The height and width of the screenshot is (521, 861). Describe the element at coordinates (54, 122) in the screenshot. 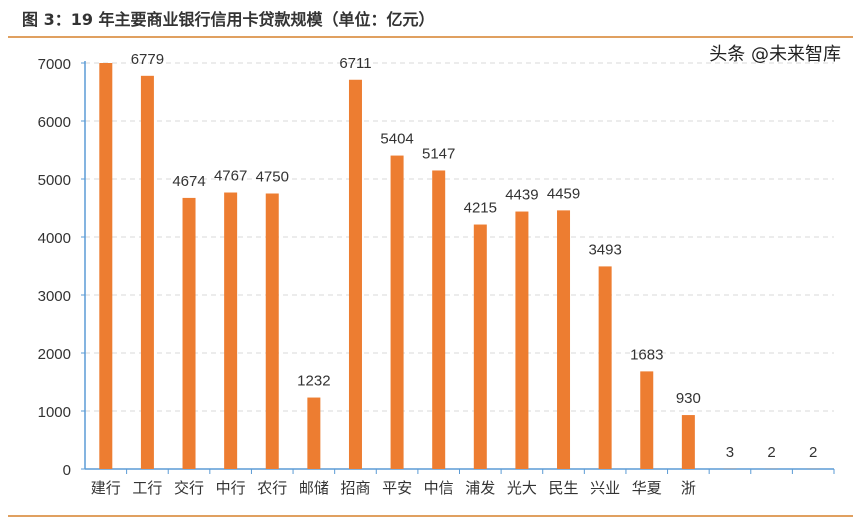

I see `y-tick-label: 6000` at that location.